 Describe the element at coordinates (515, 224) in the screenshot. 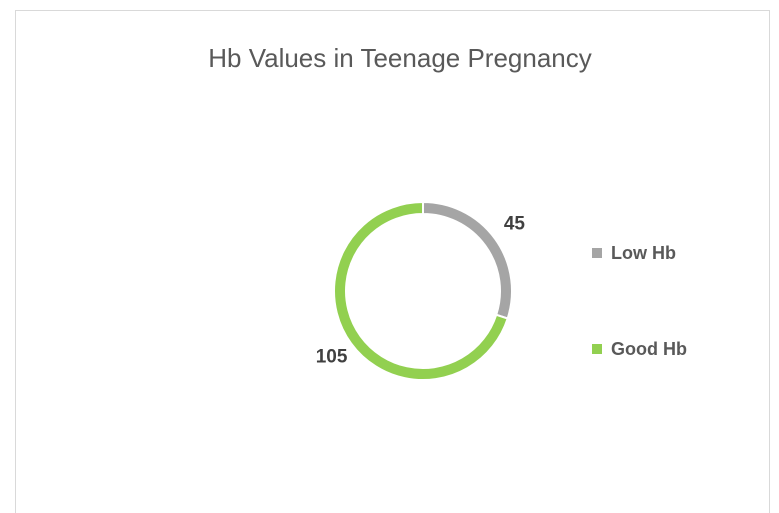

I see `data-label: 45` at that location.